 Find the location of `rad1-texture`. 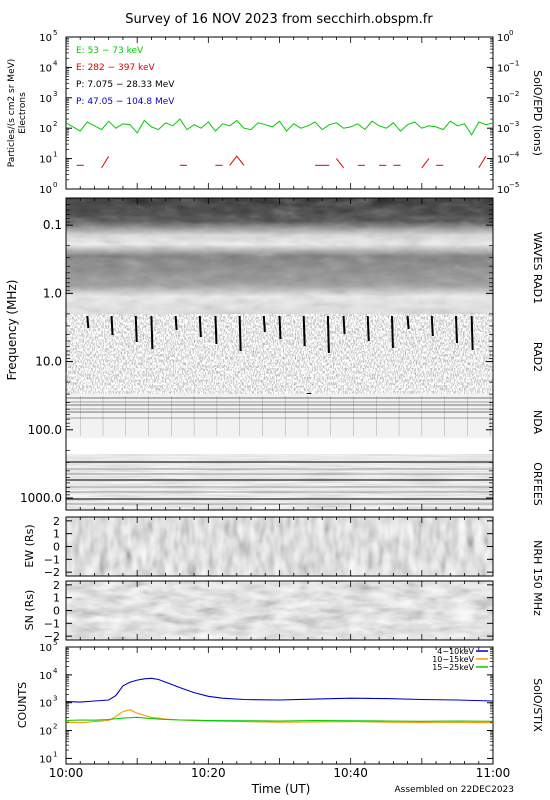

rad1-texture is located at coordinates (279, 256).